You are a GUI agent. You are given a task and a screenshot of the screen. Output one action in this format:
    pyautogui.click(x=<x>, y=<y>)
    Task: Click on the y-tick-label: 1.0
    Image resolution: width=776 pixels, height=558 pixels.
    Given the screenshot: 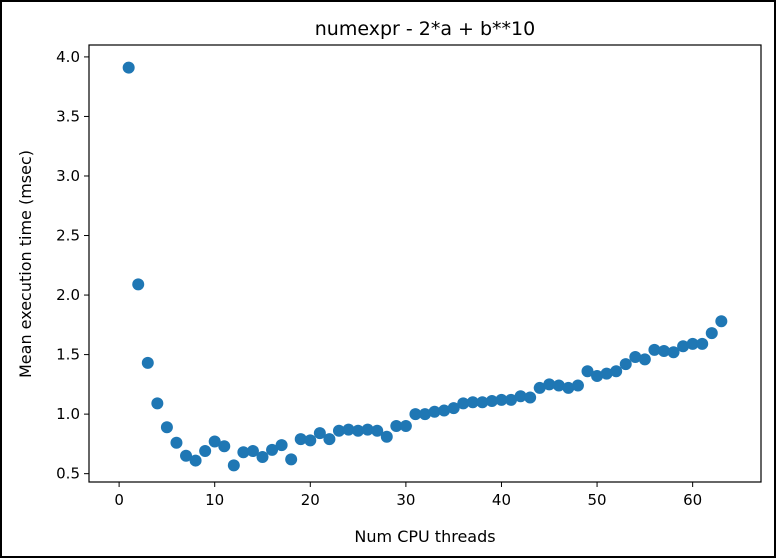 What is the action you would take?
    pyautogui.click(x=68, y=414)
    